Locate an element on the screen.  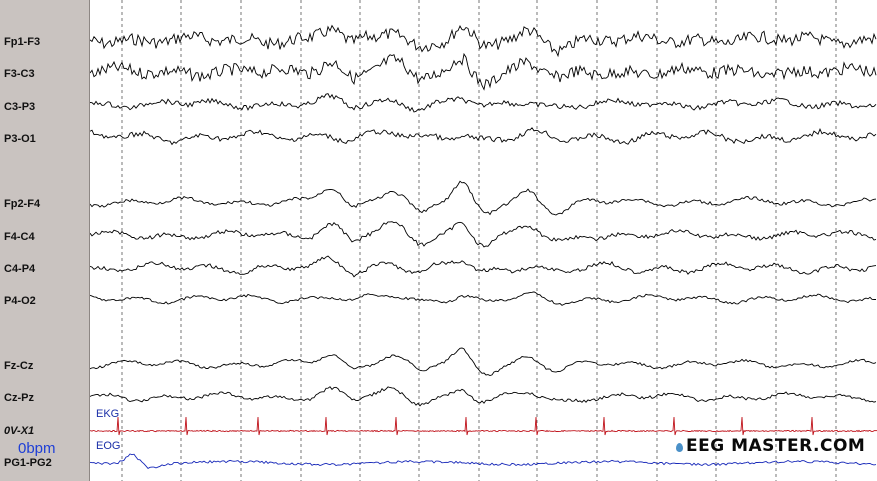
channel-label-eog: PG1-PG2 is located at coordinates (28, 463).